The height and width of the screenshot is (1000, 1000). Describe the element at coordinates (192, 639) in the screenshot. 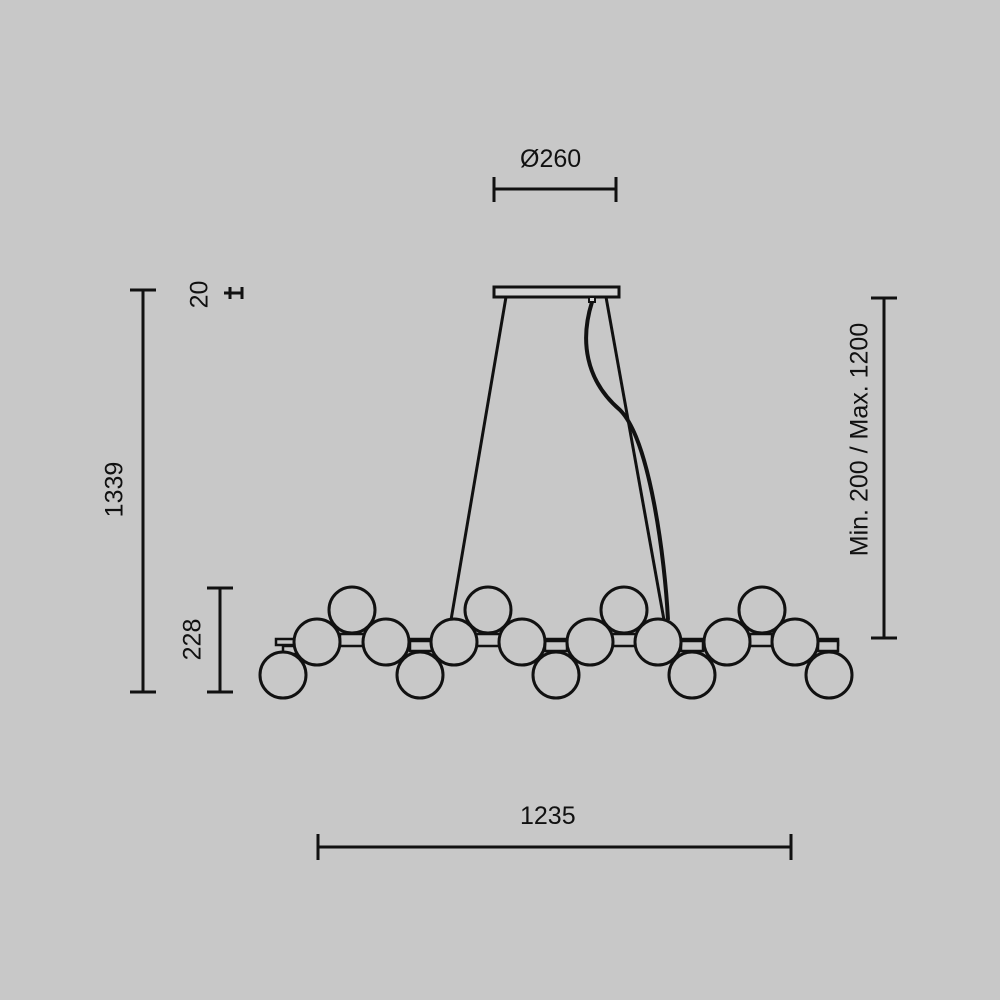

I see `body-height-label: 228` at that location.